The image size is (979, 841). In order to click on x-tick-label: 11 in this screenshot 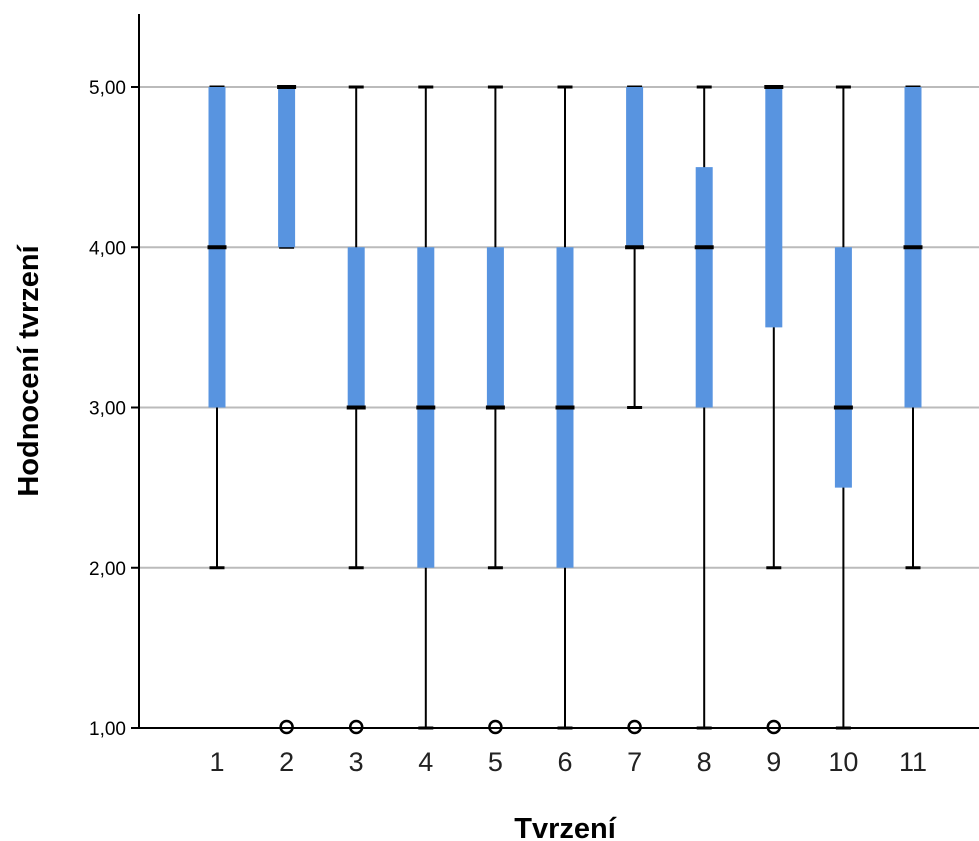, I will do `click(913, 762)`.